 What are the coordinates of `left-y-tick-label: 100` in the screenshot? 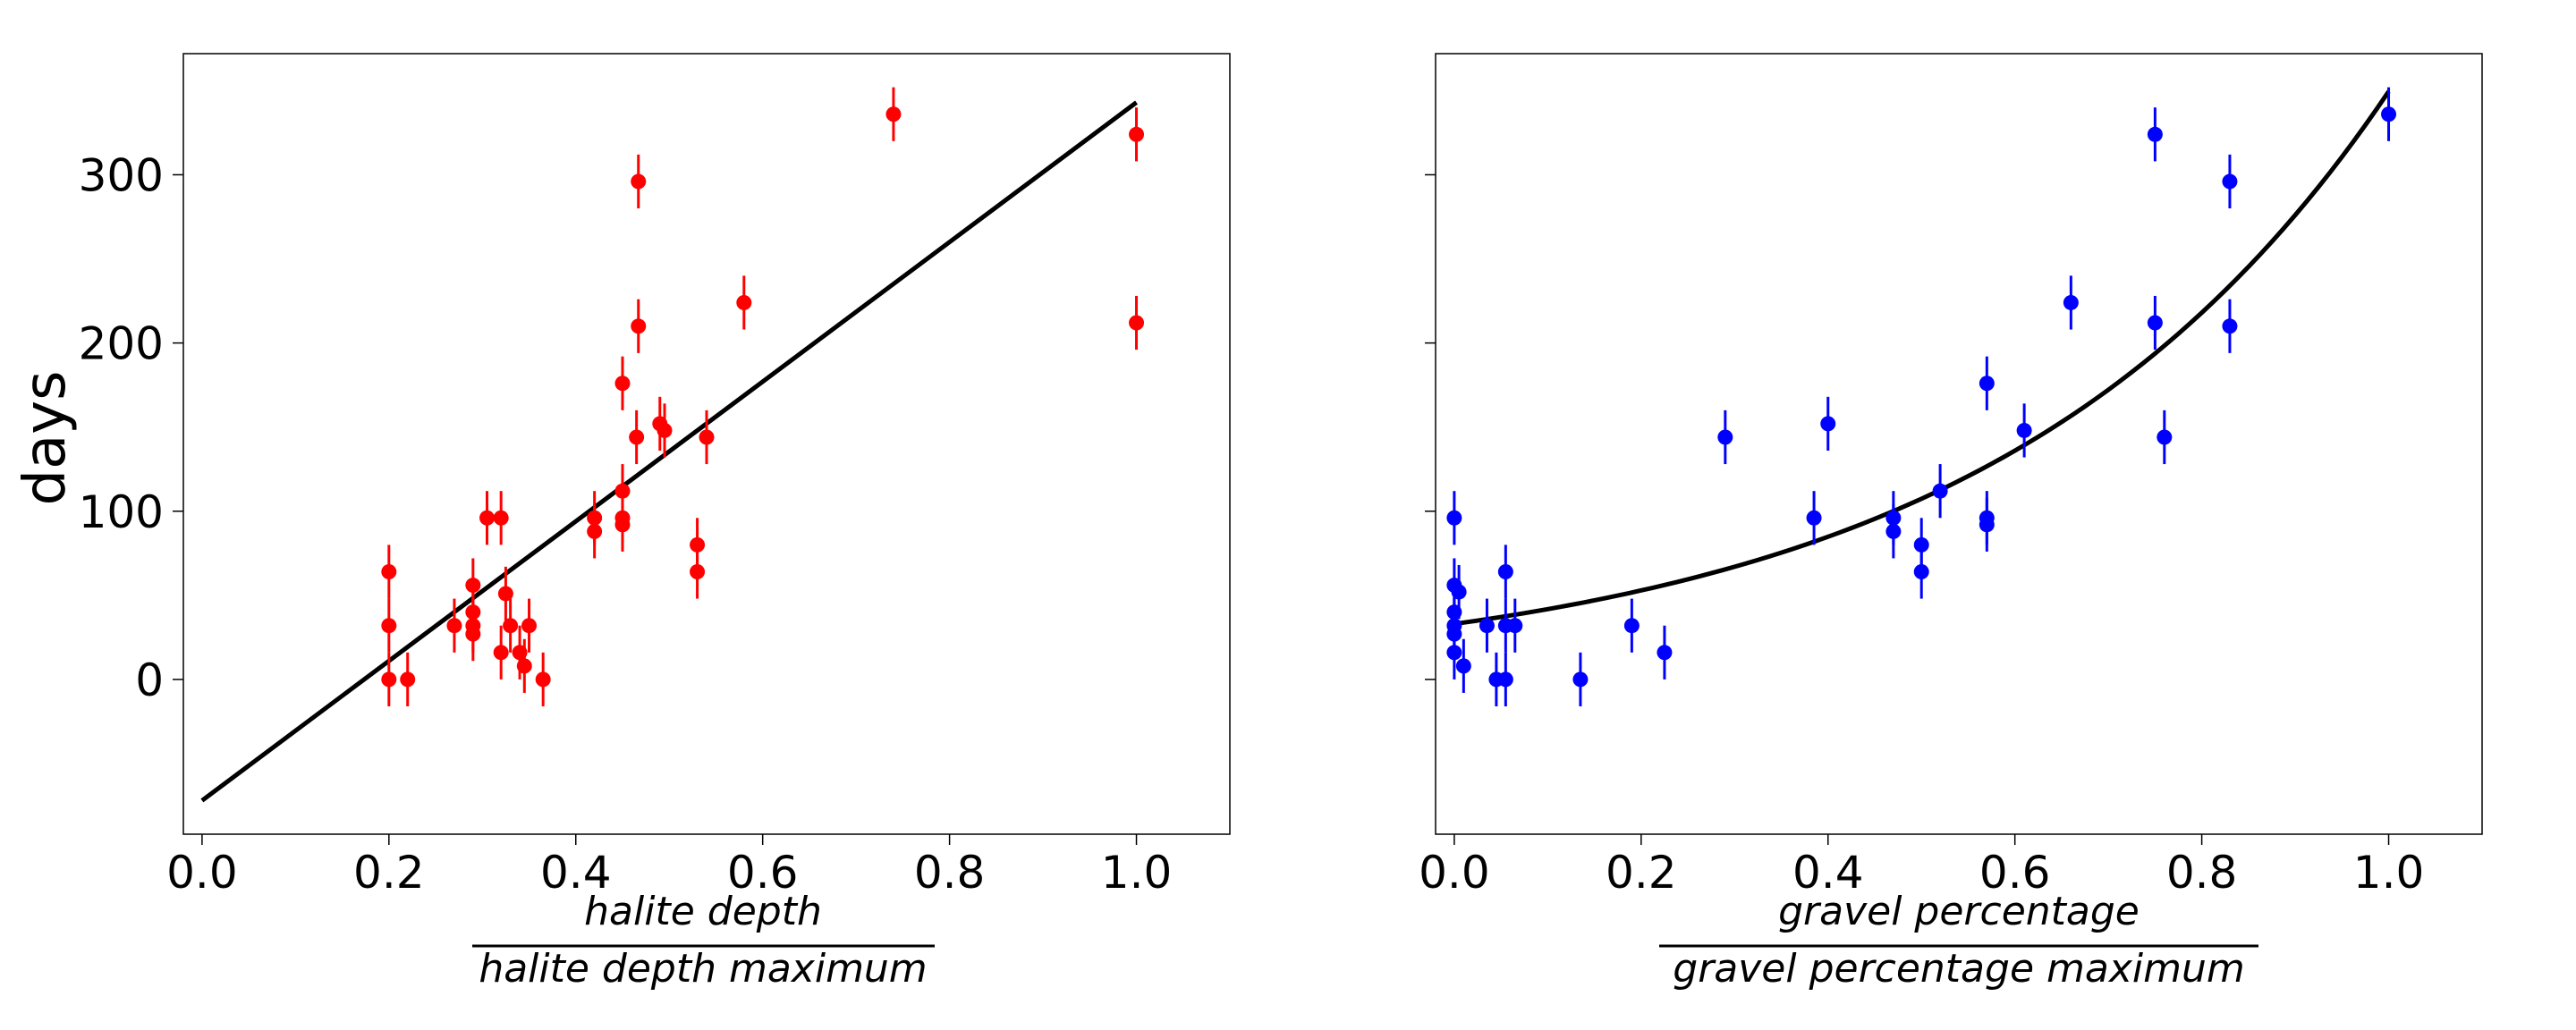 It's located at (121, 512).